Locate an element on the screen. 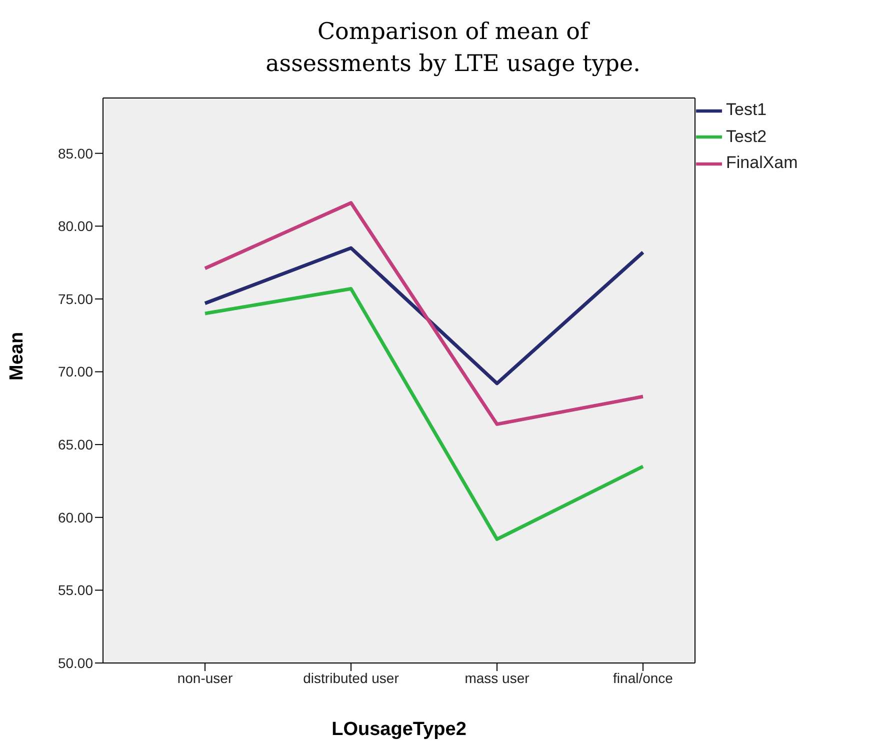 The width and height of the screenshot is (886, 743). line-series is located at coordinates (424, 316).